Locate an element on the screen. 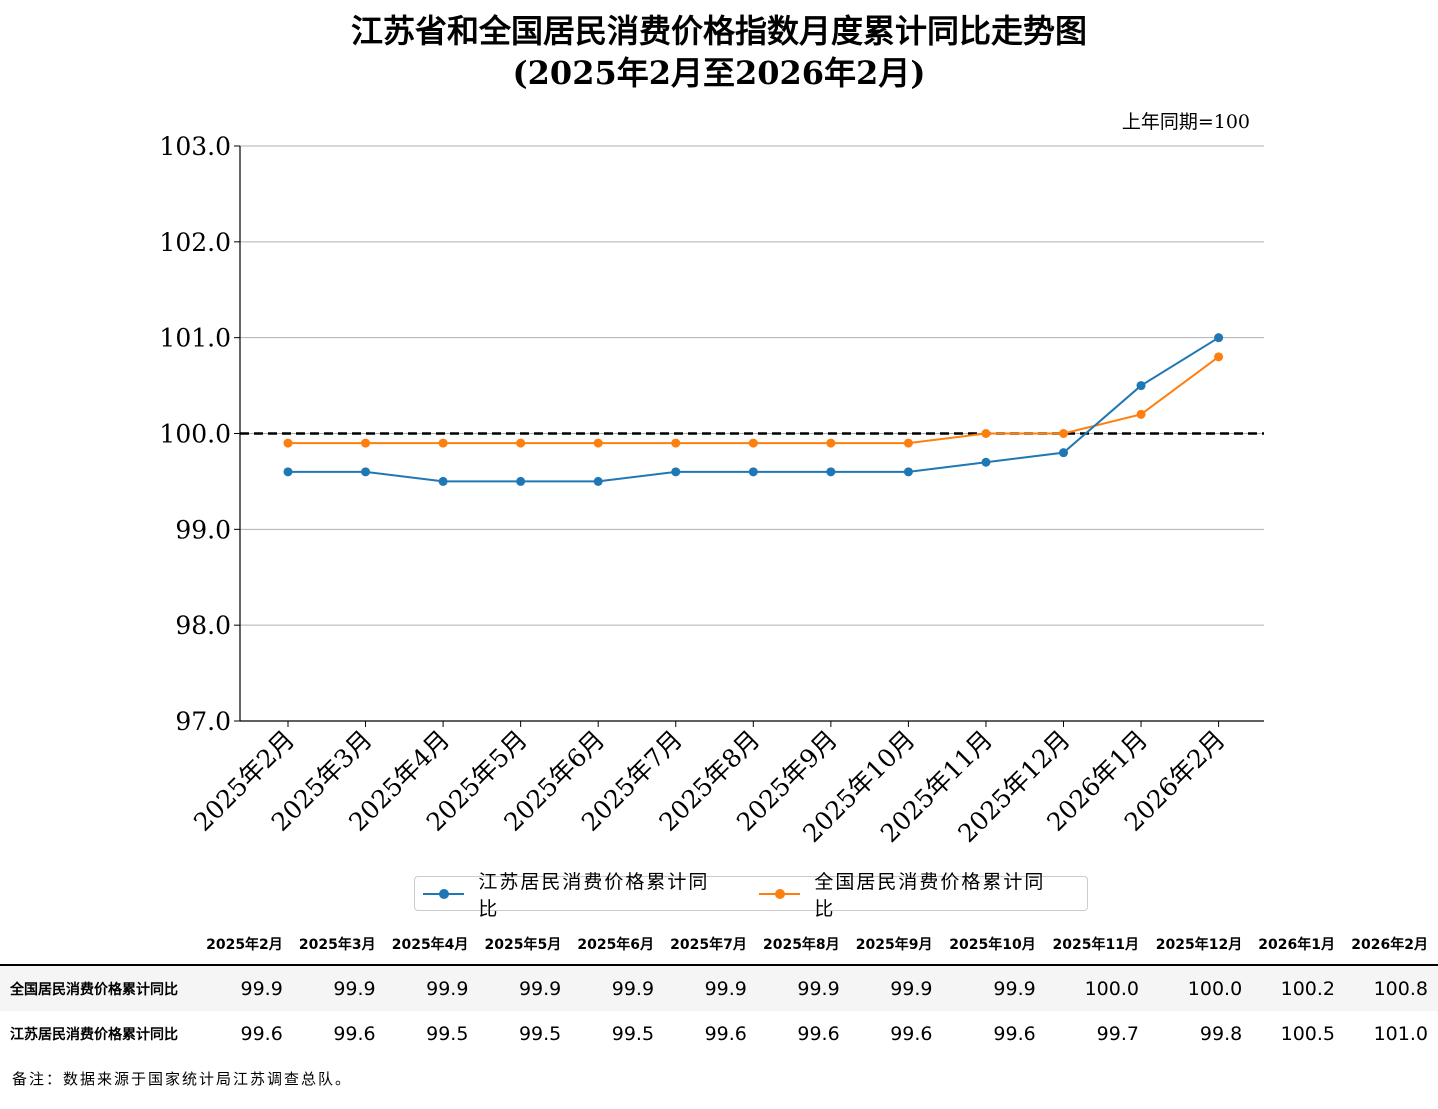 The width and height of the screenshot is (1438, 1109). footnote: 备注：数据来源于国家统计局江苏调查总队。 is located at coordinates (182, 1079).